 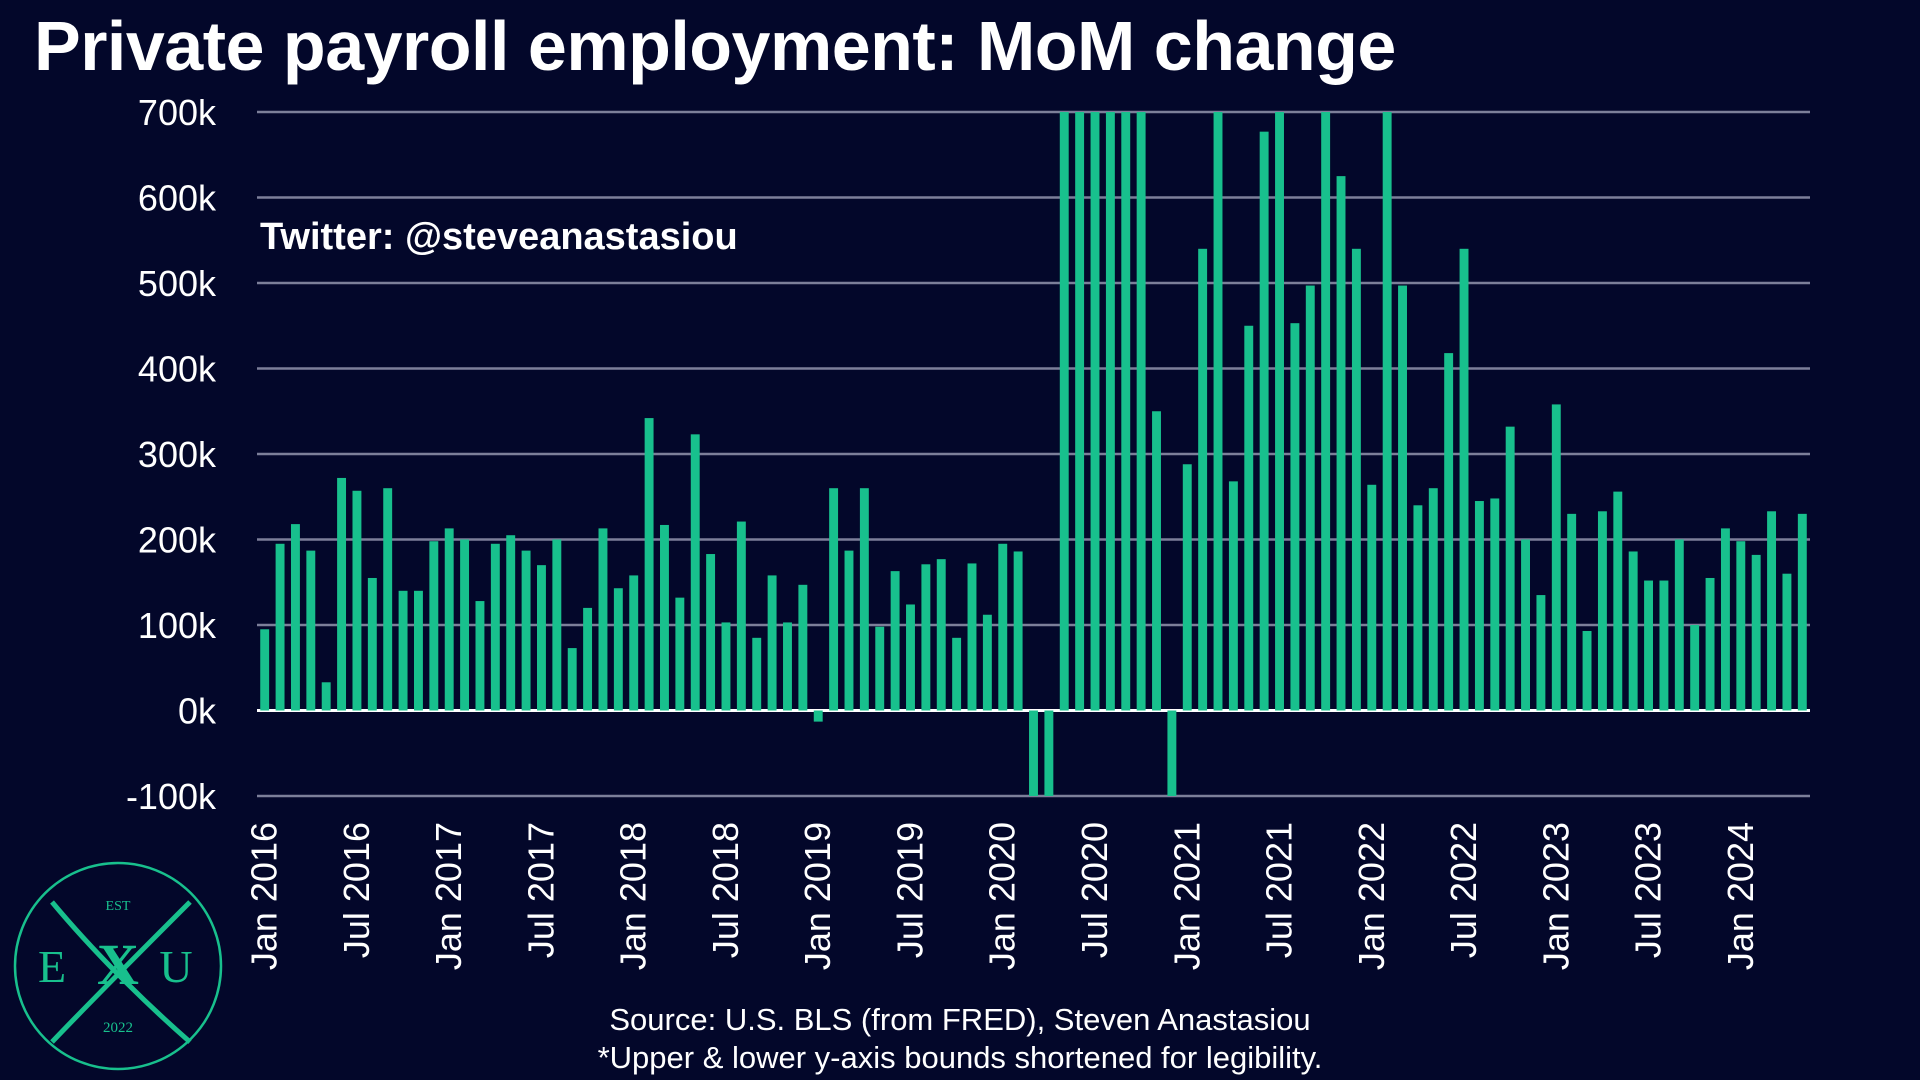 I want to click on logo-e: E, so click(x=52, y=966).